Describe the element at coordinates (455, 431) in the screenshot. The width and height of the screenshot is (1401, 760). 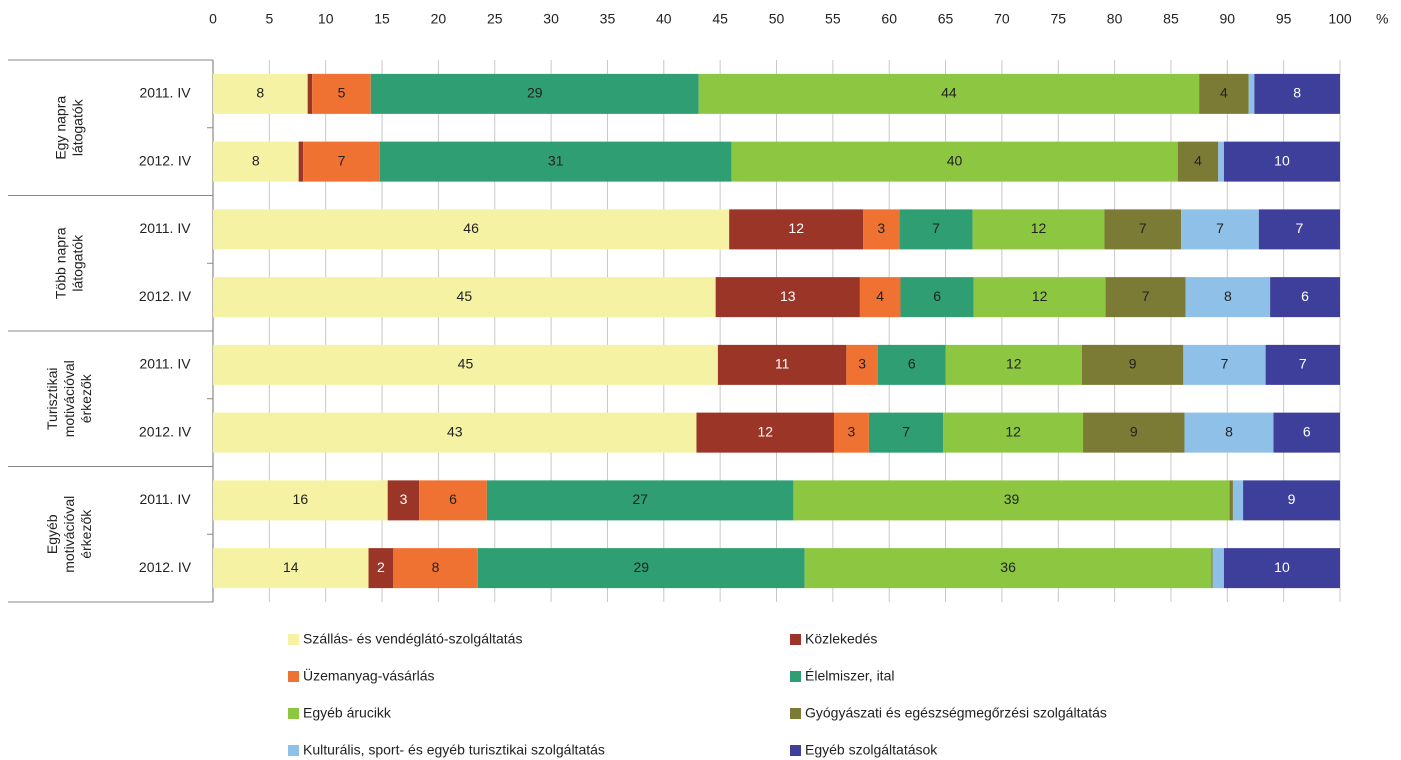
I see `data-label: 43` at that location.